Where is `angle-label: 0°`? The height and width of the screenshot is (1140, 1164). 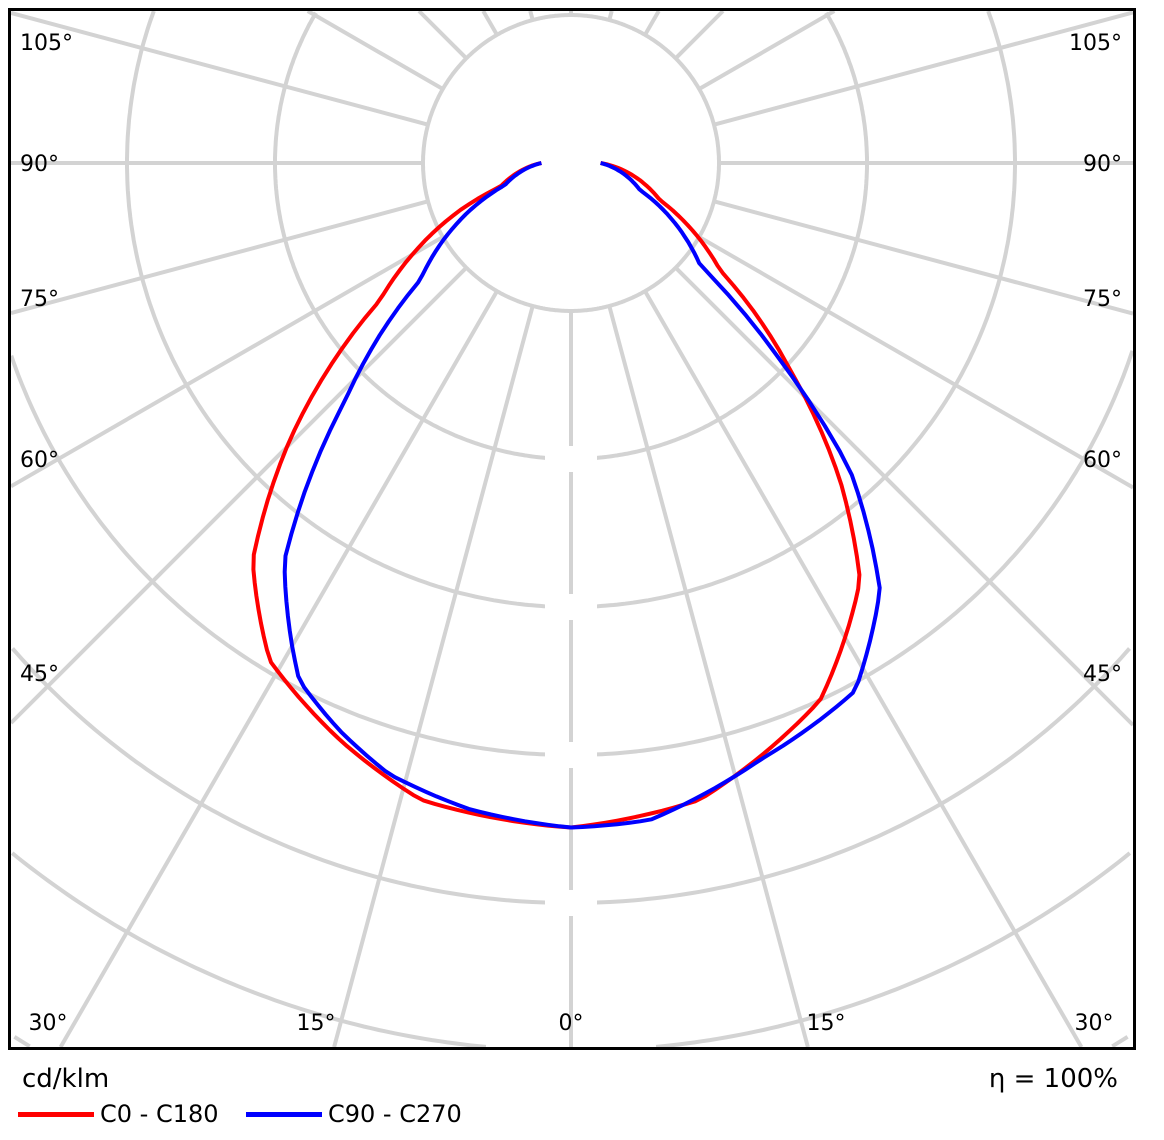 angle-label: 0° is located at coordinates (571, 1023).